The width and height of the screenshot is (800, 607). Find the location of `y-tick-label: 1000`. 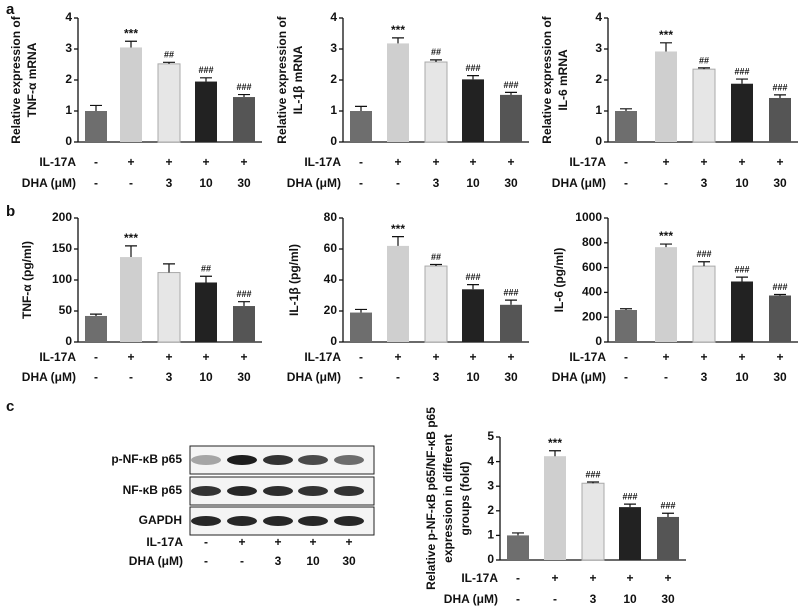

y-tick-label: 1000 is located at coordinates (588, 217).